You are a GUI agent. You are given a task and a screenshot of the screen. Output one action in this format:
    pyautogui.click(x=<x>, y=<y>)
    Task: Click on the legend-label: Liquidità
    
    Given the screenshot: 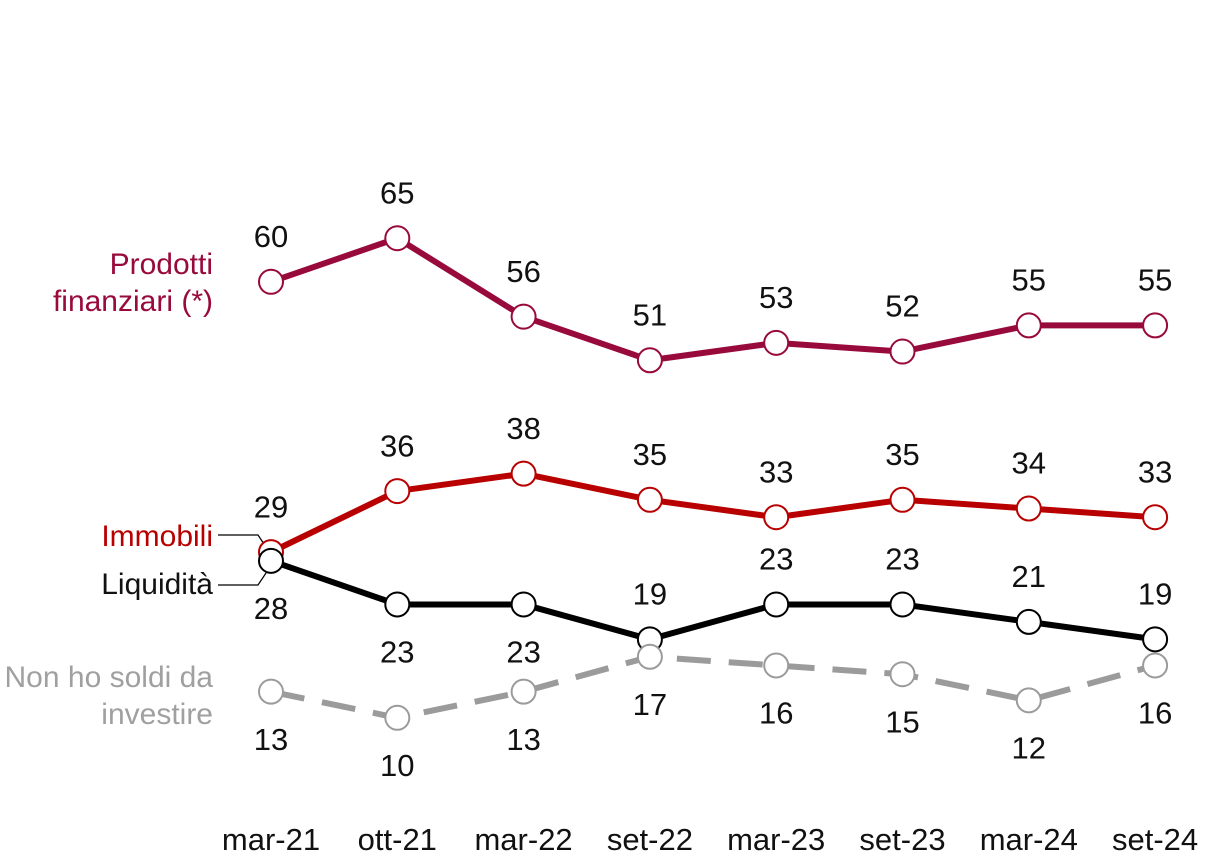 What is the action you would take?
    pyautogui.click(x=157, y=584)
    